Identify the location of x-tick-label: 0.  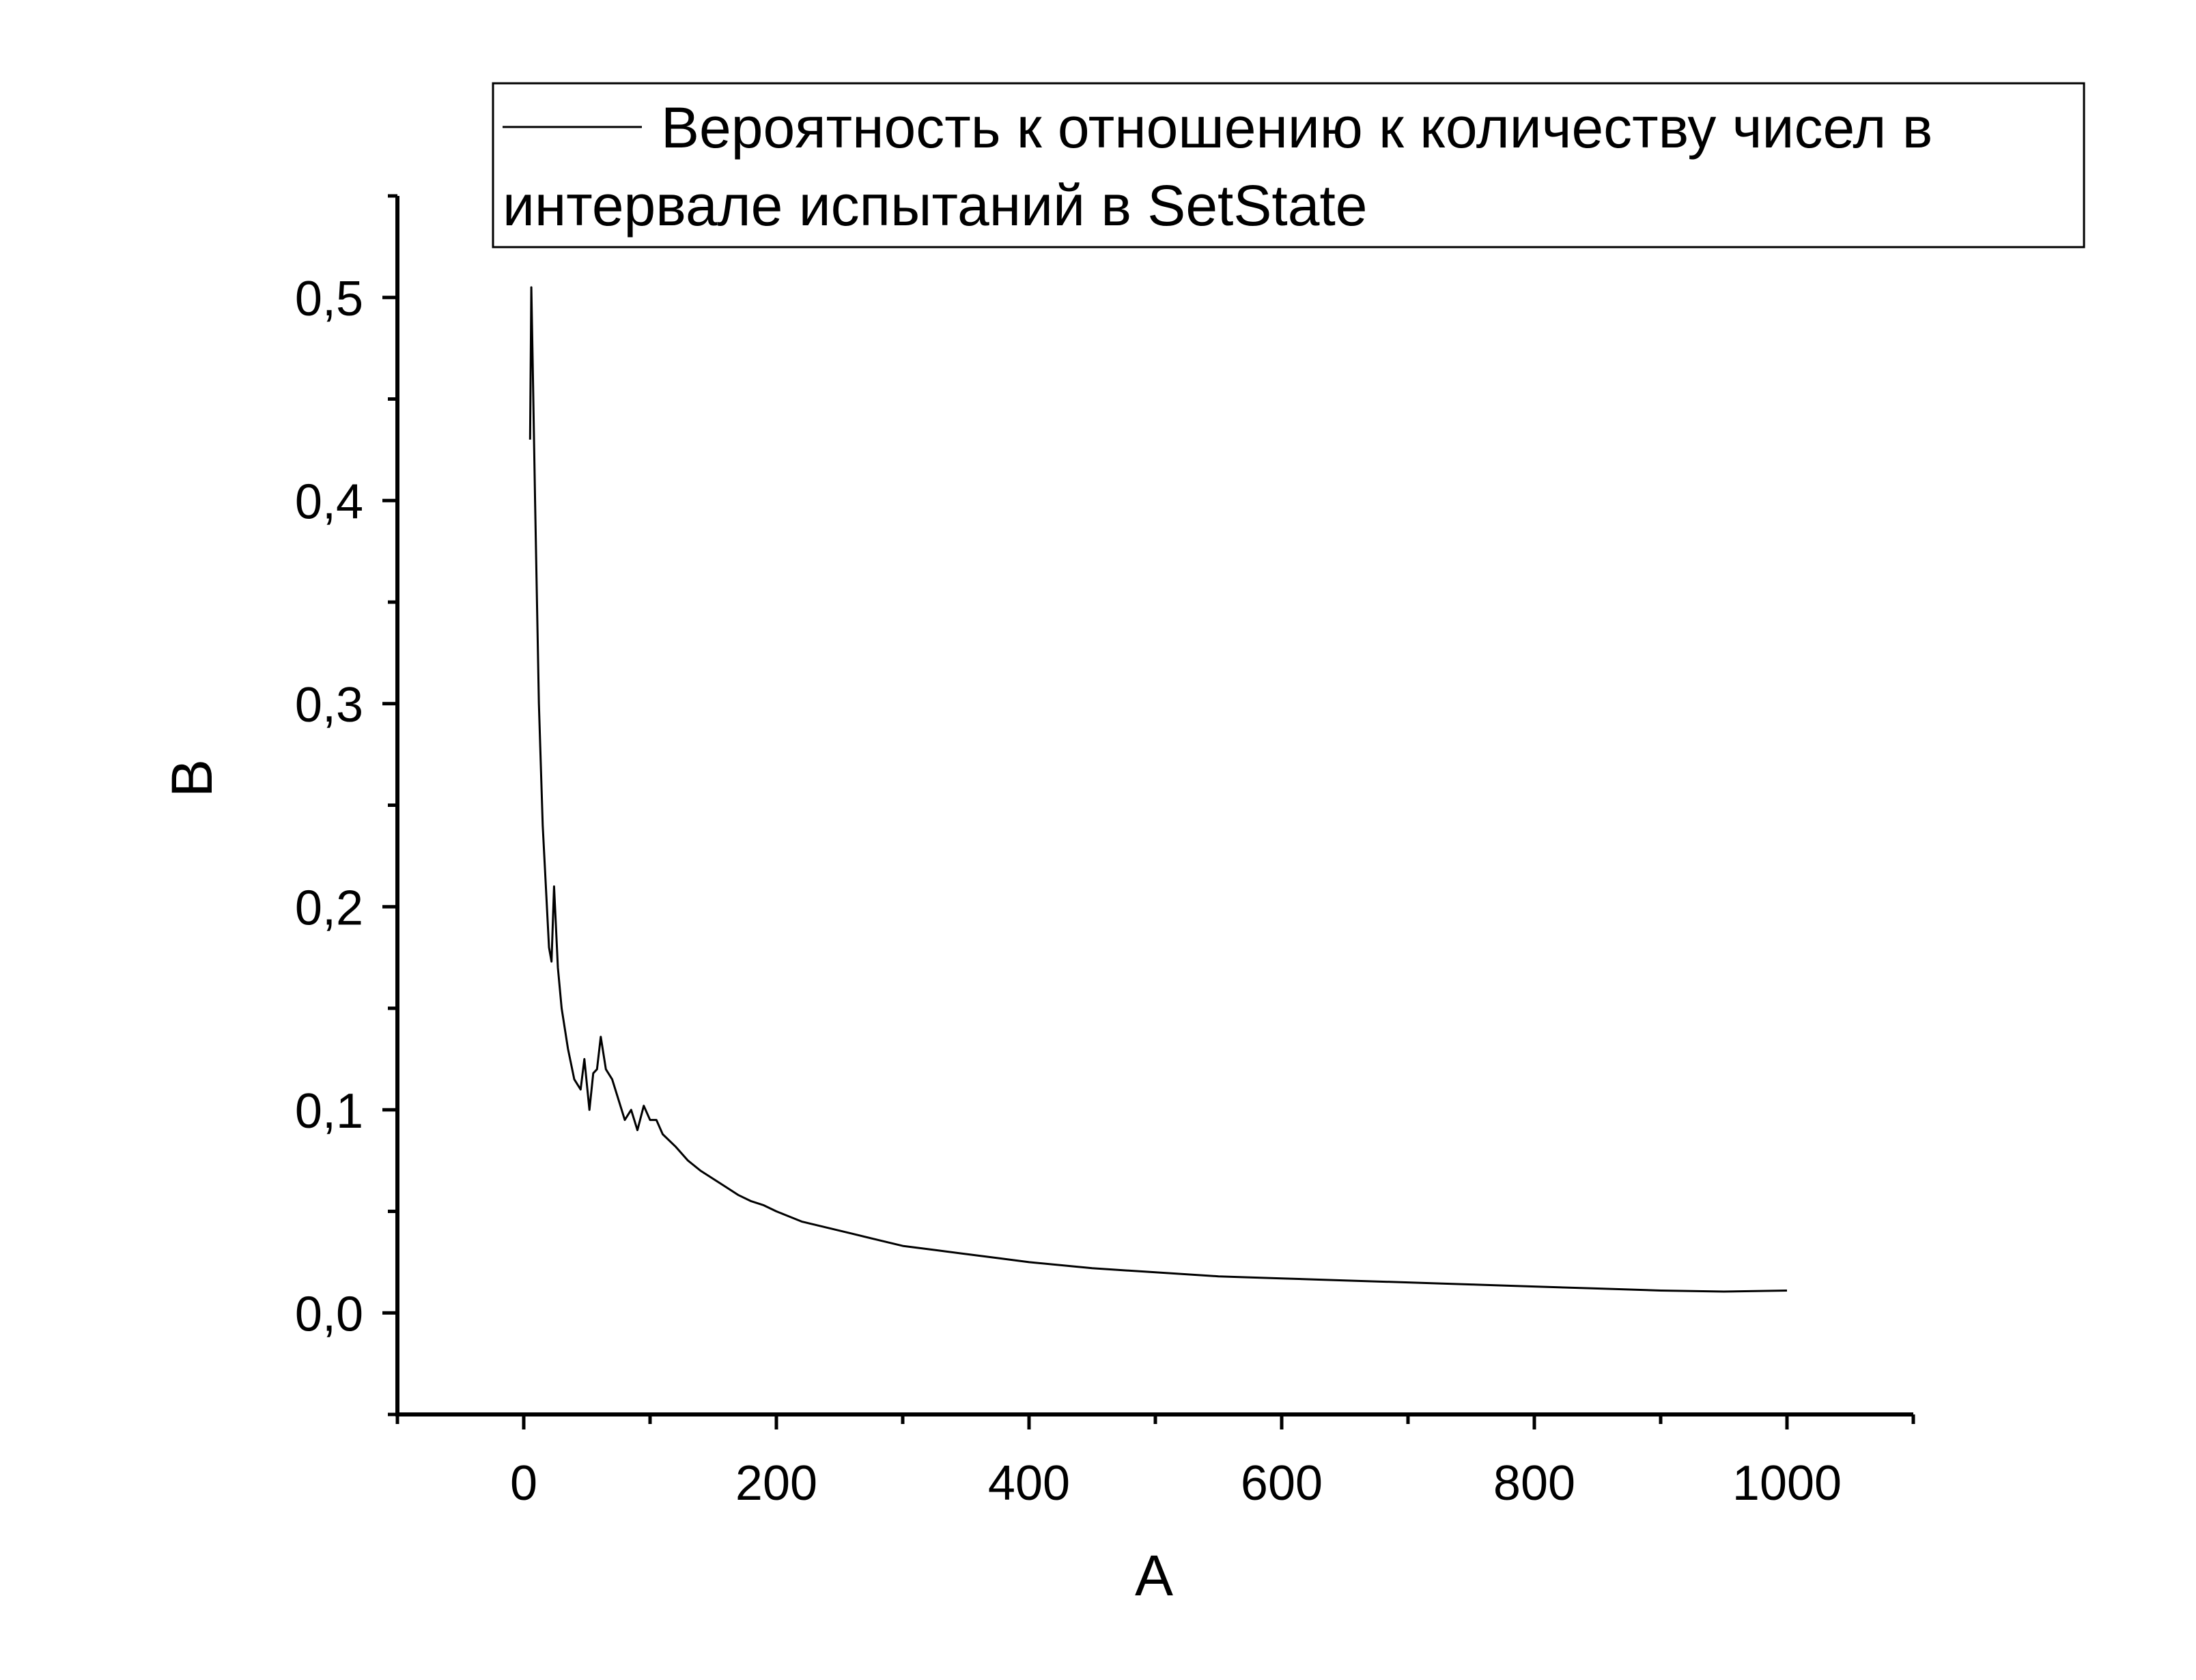
(524, 1483).